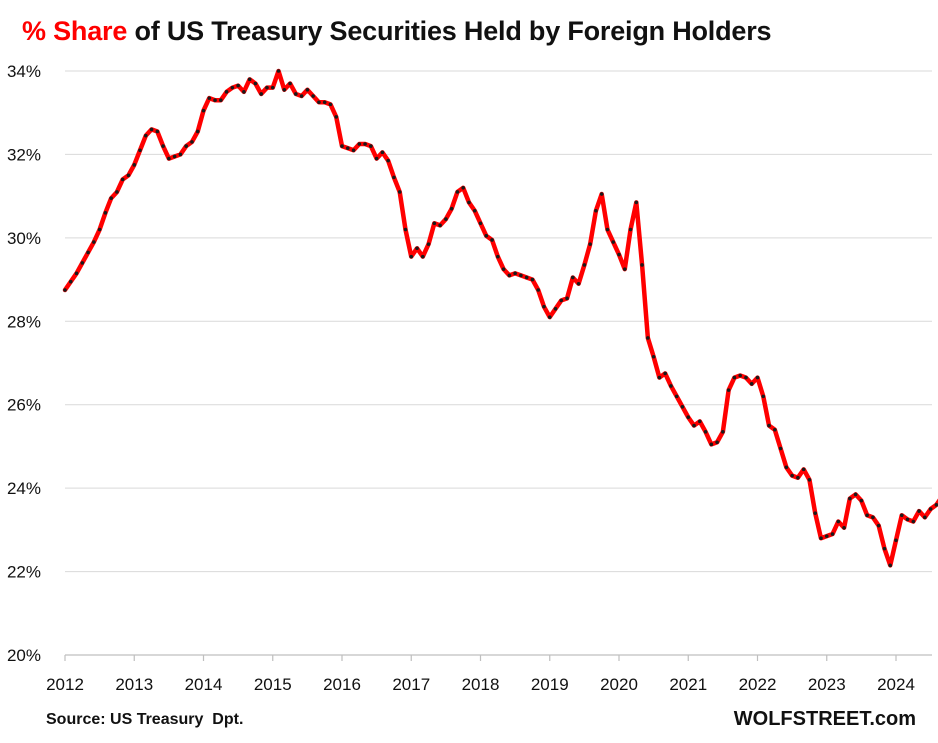  I want to click on y-tick-label: 26%, so click(24, 405).